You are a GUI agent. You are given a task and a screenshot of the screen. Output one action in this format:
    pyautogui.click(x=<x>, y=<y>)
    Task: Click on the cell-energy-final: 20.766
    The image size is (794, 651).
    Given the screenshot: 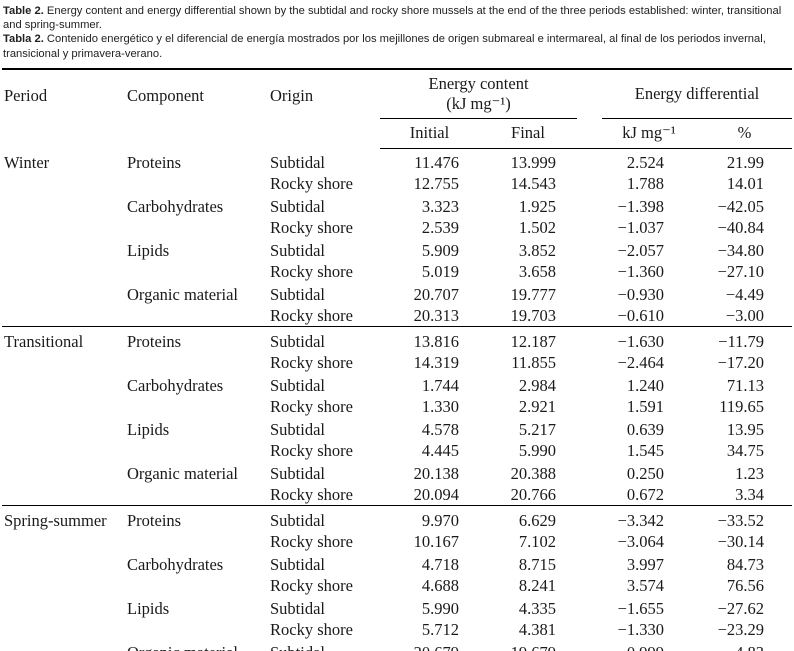 What is the action you would take?
    pyautogui.click(x=533, y=494)
    